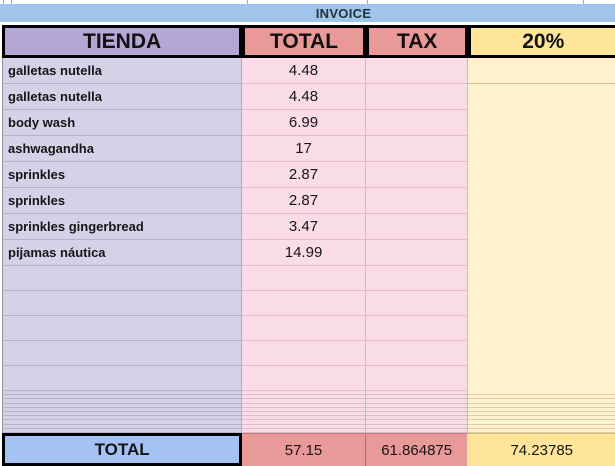  What do you see at coordinates (541, 449) in the screenshot?
I see `footer-20pct-value-cell: 74.23785` at bounding box center [541, 449].